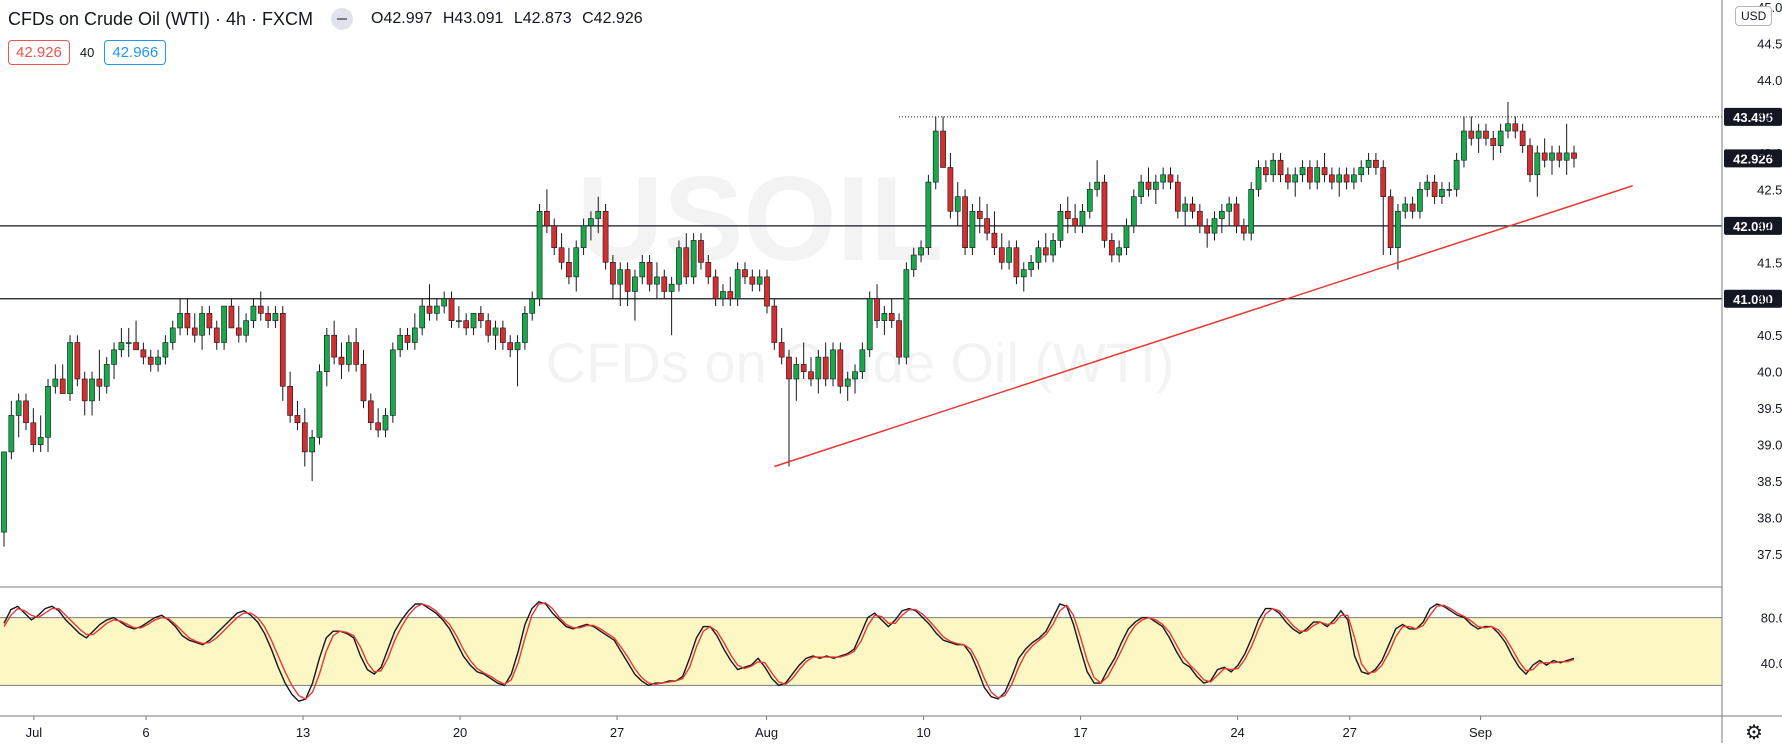  I want to click on symbol-title: CFDs on Crude Oil (WTI) · 4h · FXCM, so click(161, 18).